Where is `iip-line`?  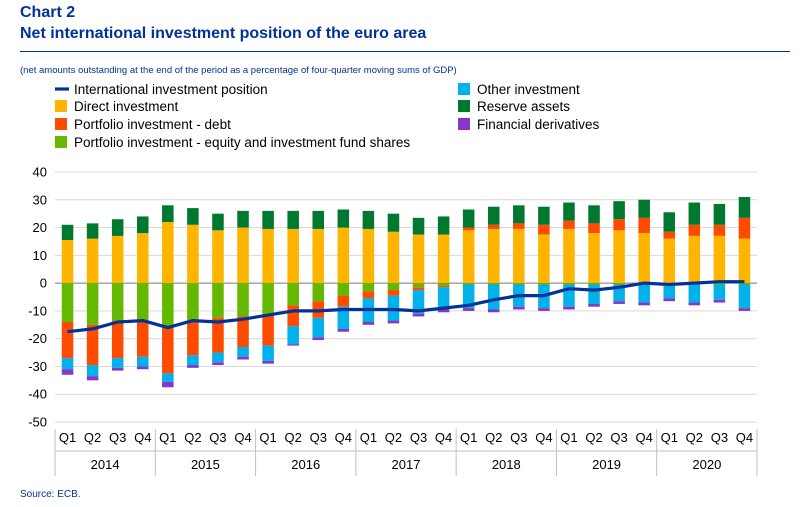
iip-line is located at coordinates (406, 307).